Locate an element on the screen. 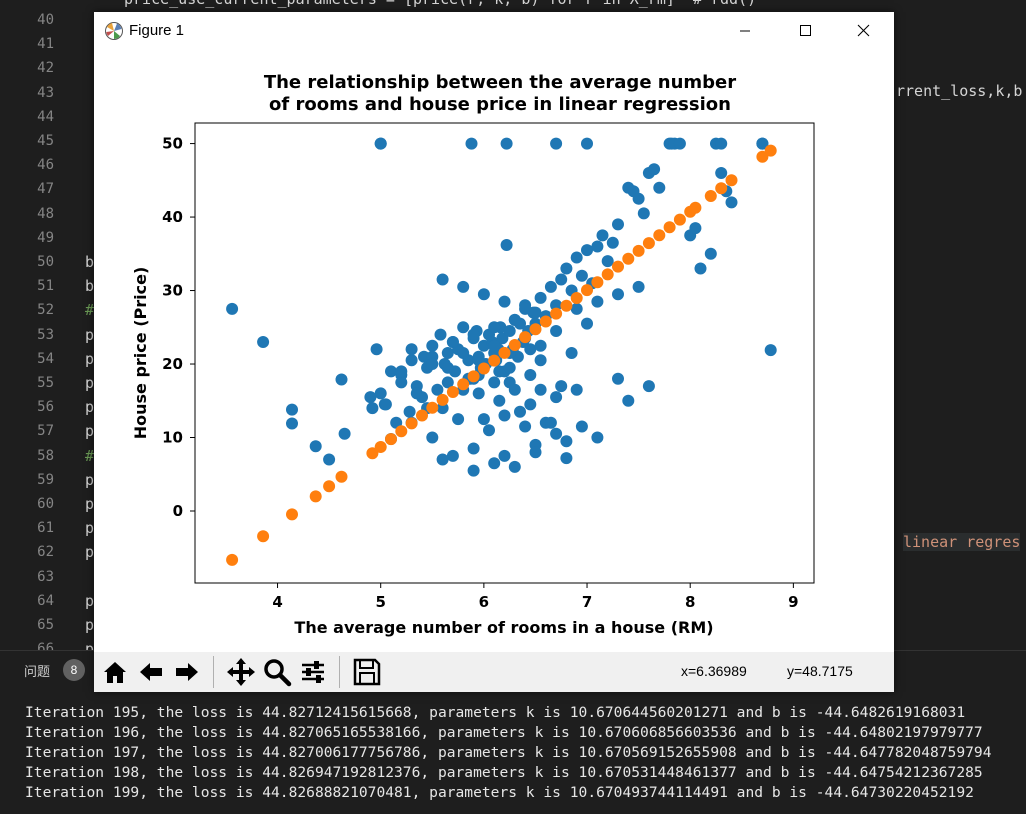  close-button is located at coordinates (863, 31).